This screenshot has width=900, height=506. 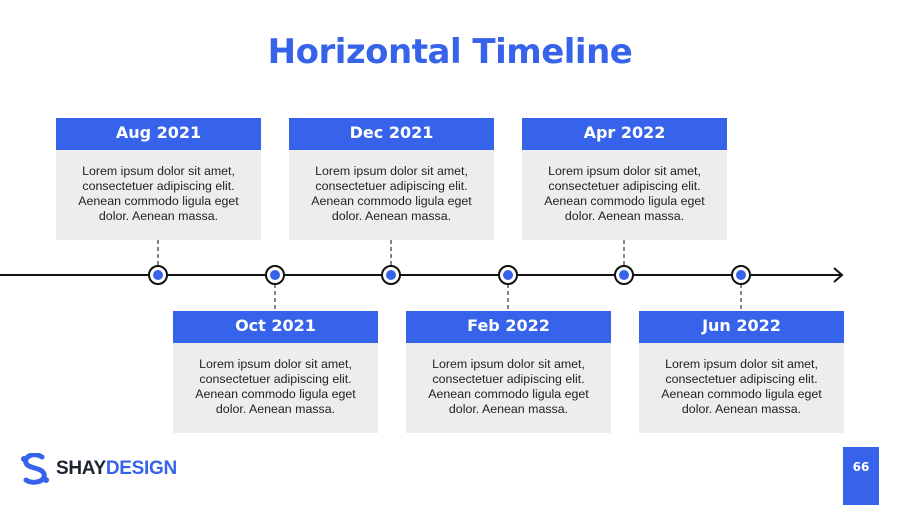 What do you see at coordinates (275, 275) in the screenshot?
I see `marker-oct-2021` at bounding box center [275, 275].